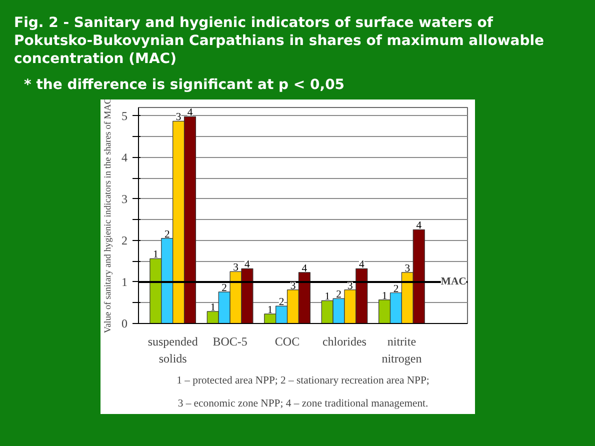  I want to click on series-label: 1, so click(213, 308).